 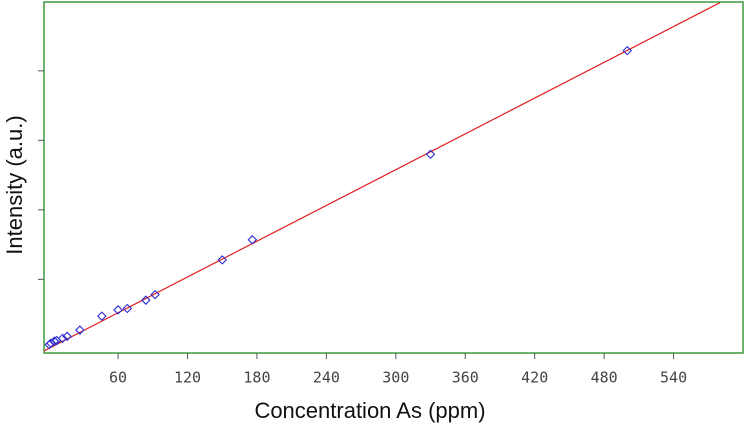 What do you see at coordinates (369, 410) in the screenshot?
I see `x-axis-title: Concentration As (ppm)` at bounding box center [369, 410].